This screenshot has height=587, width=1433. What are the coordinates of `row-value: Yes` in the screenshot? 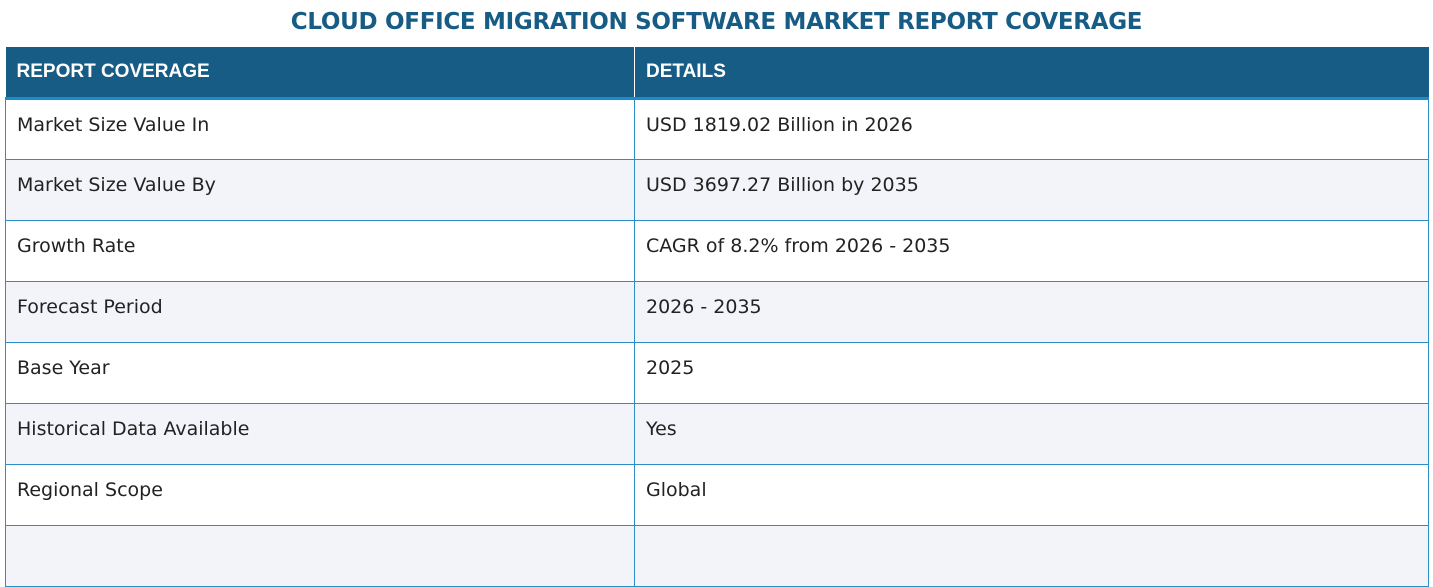 It's located at (1031, 434).